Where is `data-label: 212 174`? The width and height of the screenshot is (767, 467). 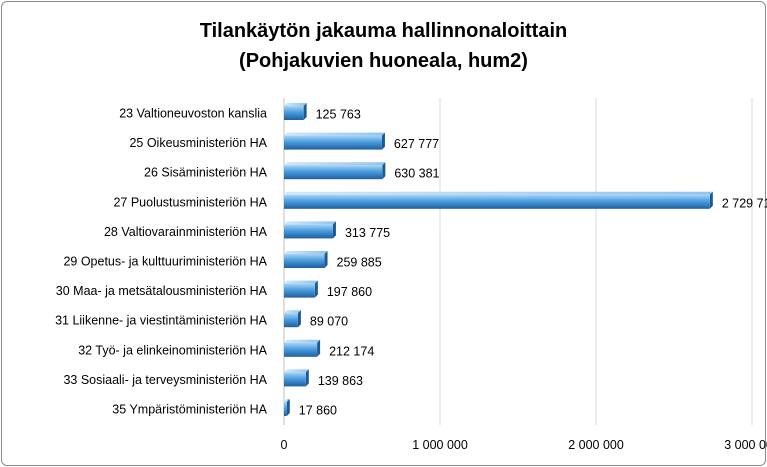
data-label: 212 174 is located at coordinates (351, 351).